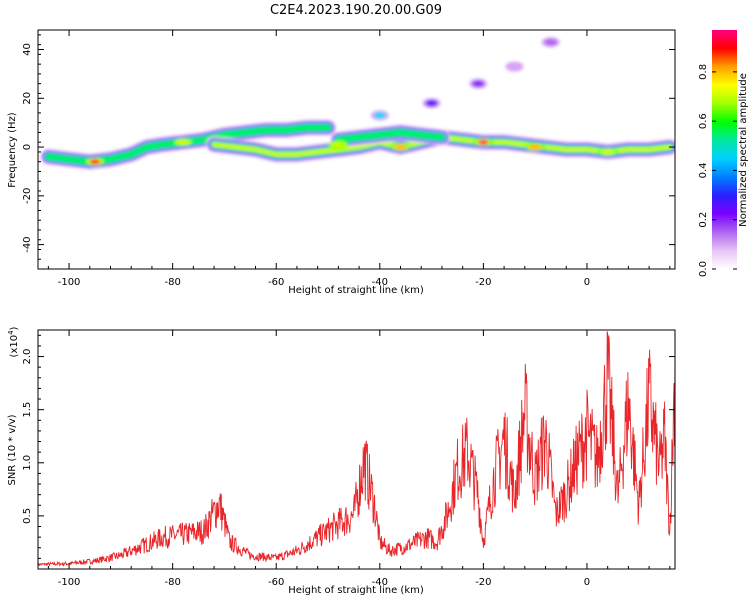  Describe the element at coordinates (276, 582) in the screenshot. I see `snr-x-tick-label--60: -60` at that location.